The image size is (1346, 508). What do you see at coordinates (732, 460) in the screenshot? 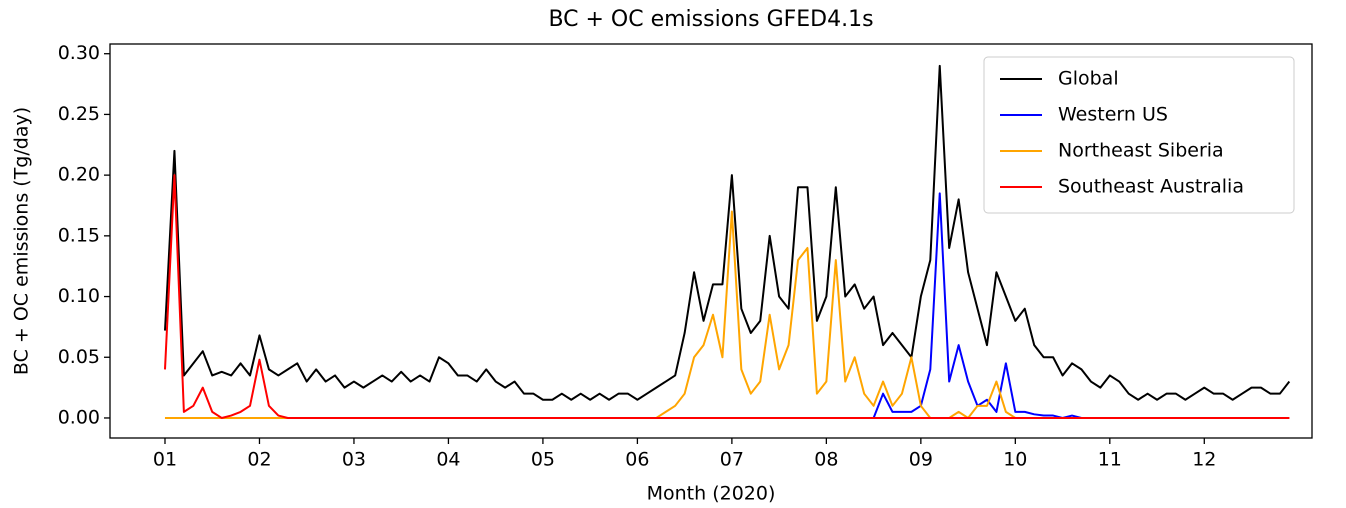
I see `x-tick-label: 07` at bounding box center [732, 460].